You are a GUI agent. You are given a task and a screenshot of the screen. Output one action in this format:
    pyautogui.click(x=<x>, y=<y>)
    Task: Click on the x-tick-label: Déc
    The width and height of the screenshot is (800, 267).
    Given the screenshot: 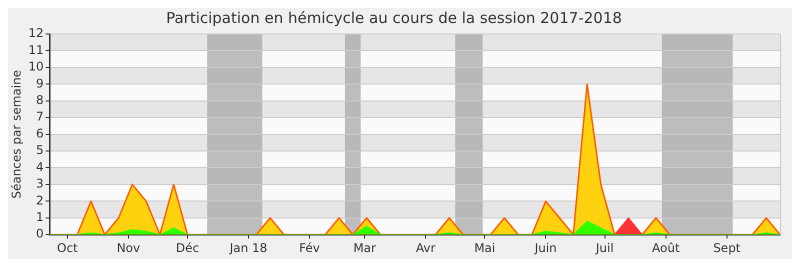 What is the action you would take?
    pyautogui.click(x=188, y=247)
    